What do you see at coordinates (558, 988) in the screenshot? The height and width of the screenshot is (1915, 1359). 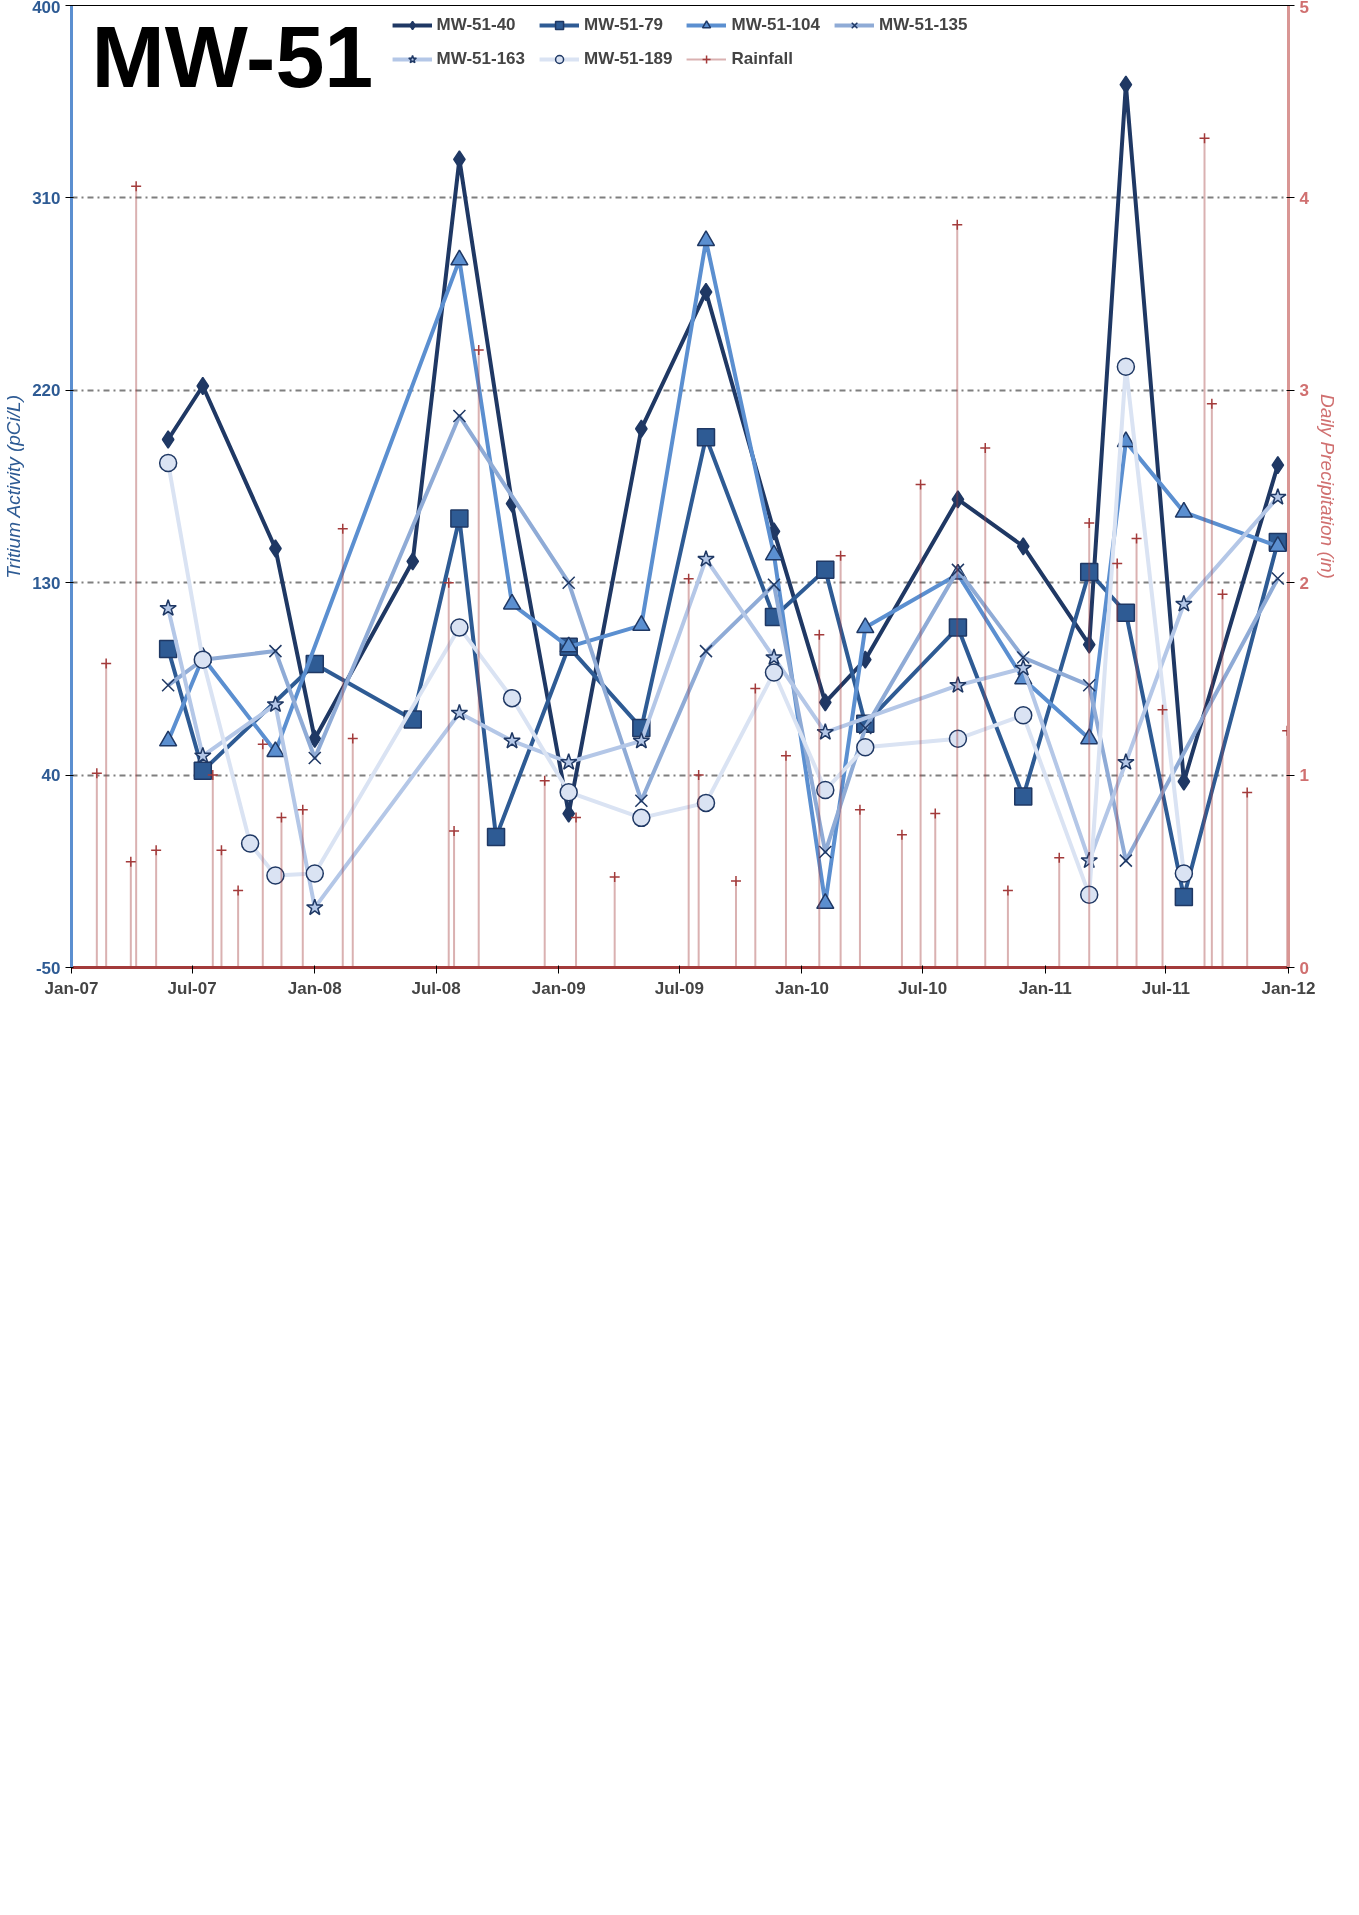 I see `x-tick-label: Jan-09` at bounding box center [558, 988].